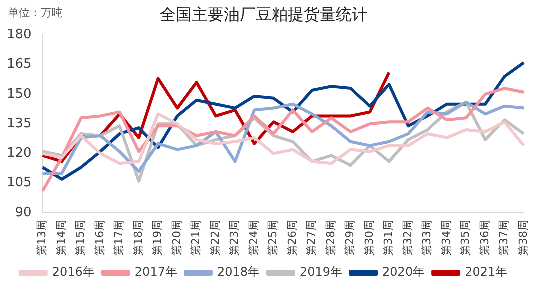 This screenshot has height=289, width=544. What do you see at coordinates (196, 238) in the screenshot?
I see `x-tick-label: 第21周` at bounding box center [196, 238].